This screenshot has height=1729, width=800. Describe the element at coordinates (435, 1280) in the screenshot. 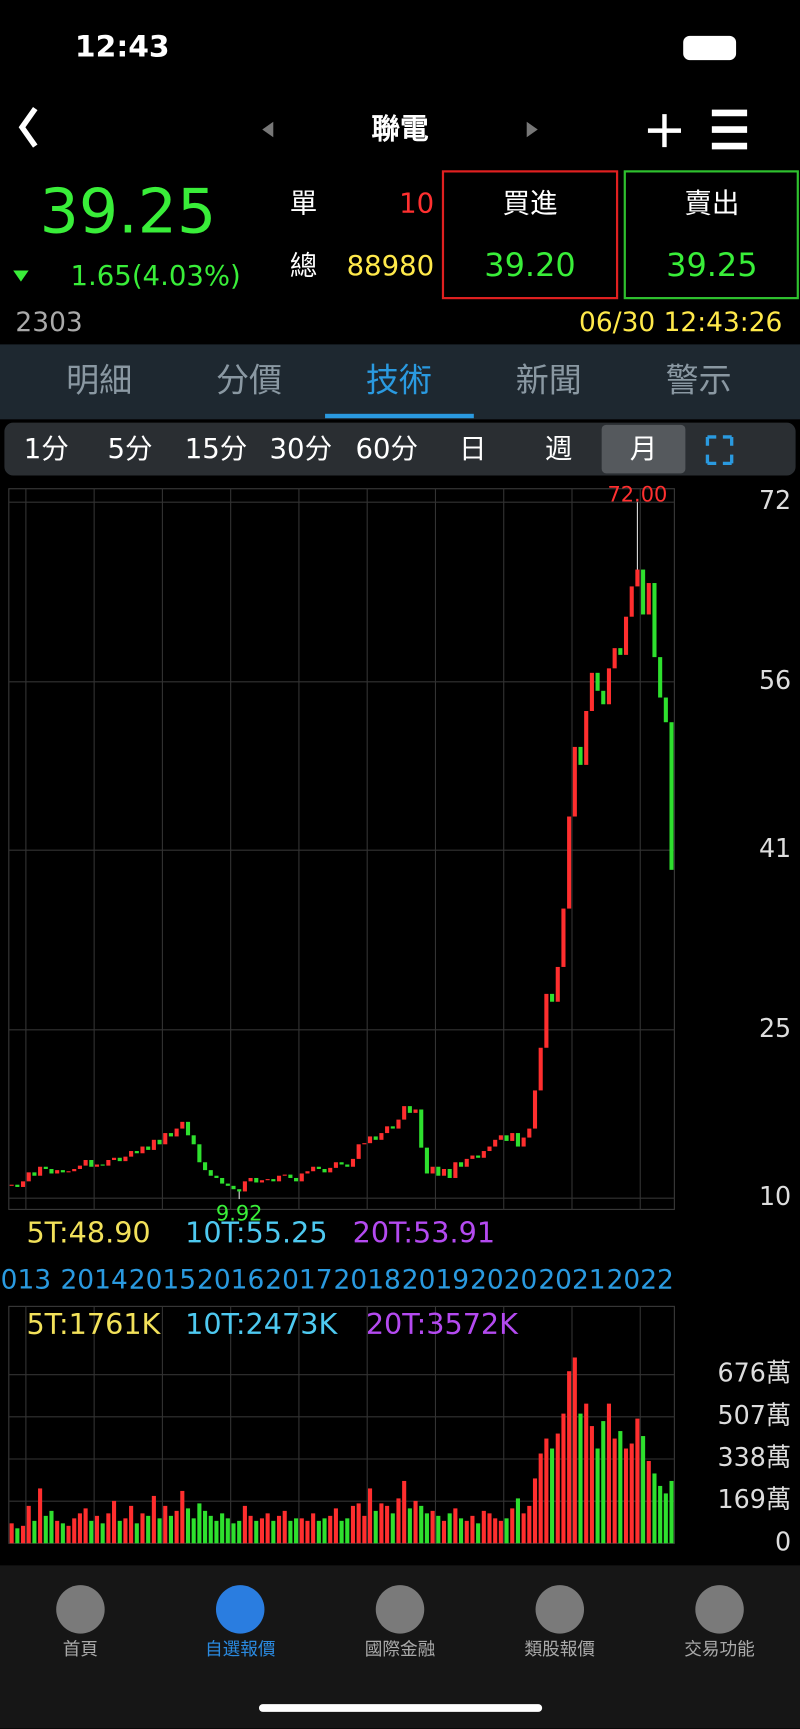

I see `x-tick-label: 2019` at that location.